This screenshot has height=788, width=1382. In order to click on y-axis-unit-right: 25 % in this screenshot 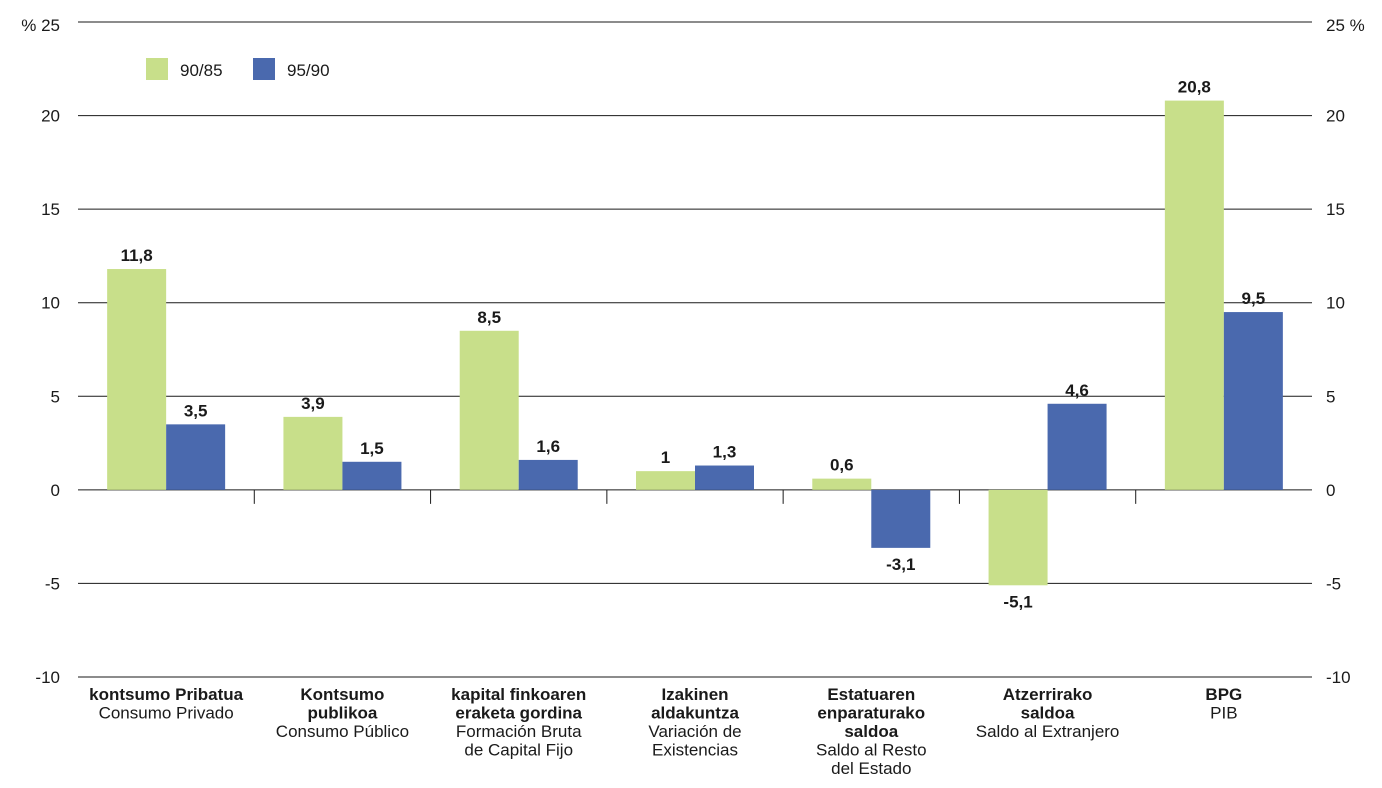, I will do `click(1345, 25)`.